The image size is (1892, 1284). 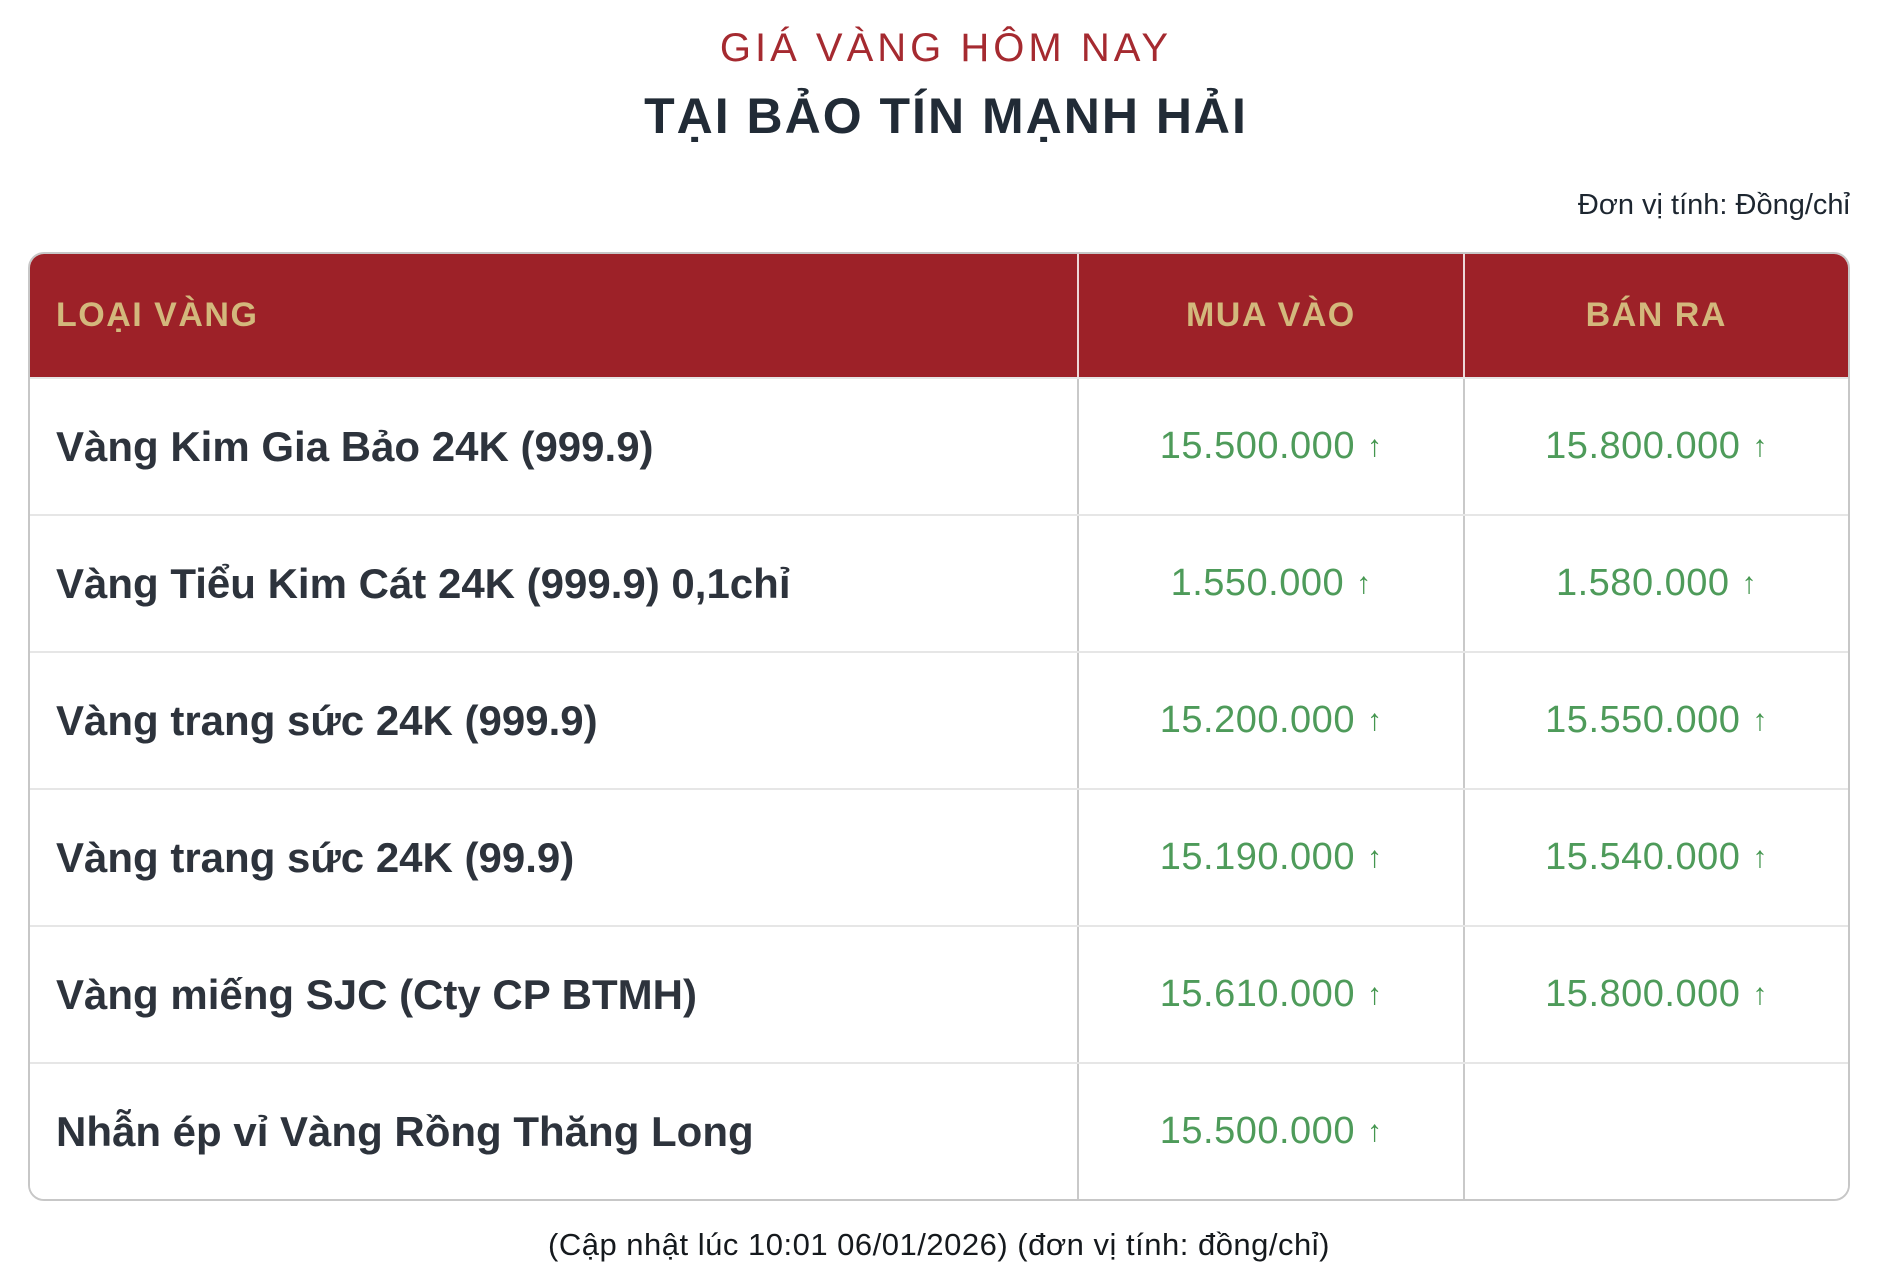 I want to click on buy-price-cell: 15.190.000 ↑, so click(x=1269, y=857).